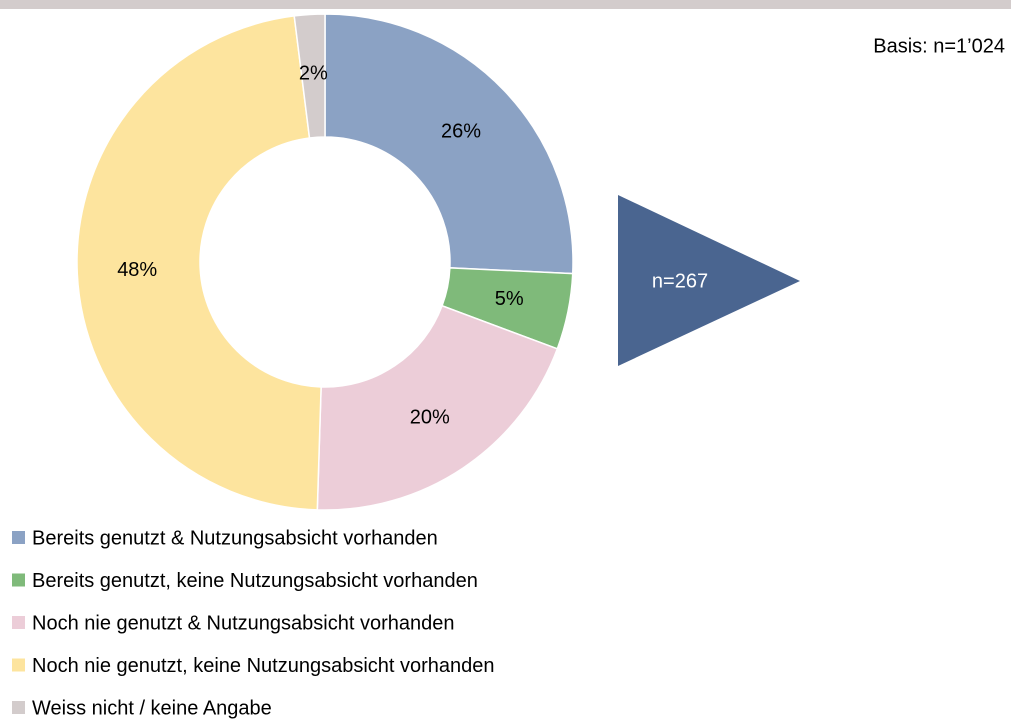  What do you see at coordinates (505, 4) in the screenshot?
I see `top-band` at bounding box center [505, 4].